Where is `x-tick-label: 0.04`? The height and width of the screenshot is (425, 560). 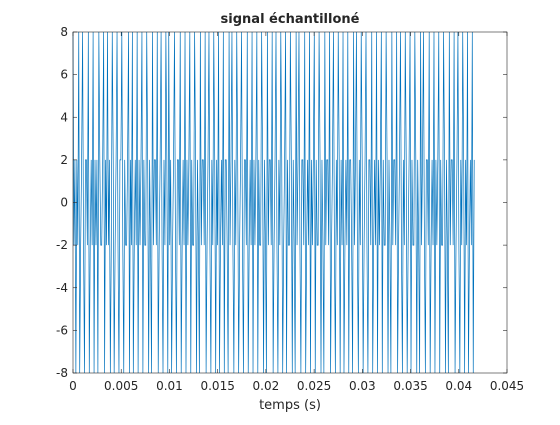
x-tick-label: 0.04 is located at coordinates (458, 386).